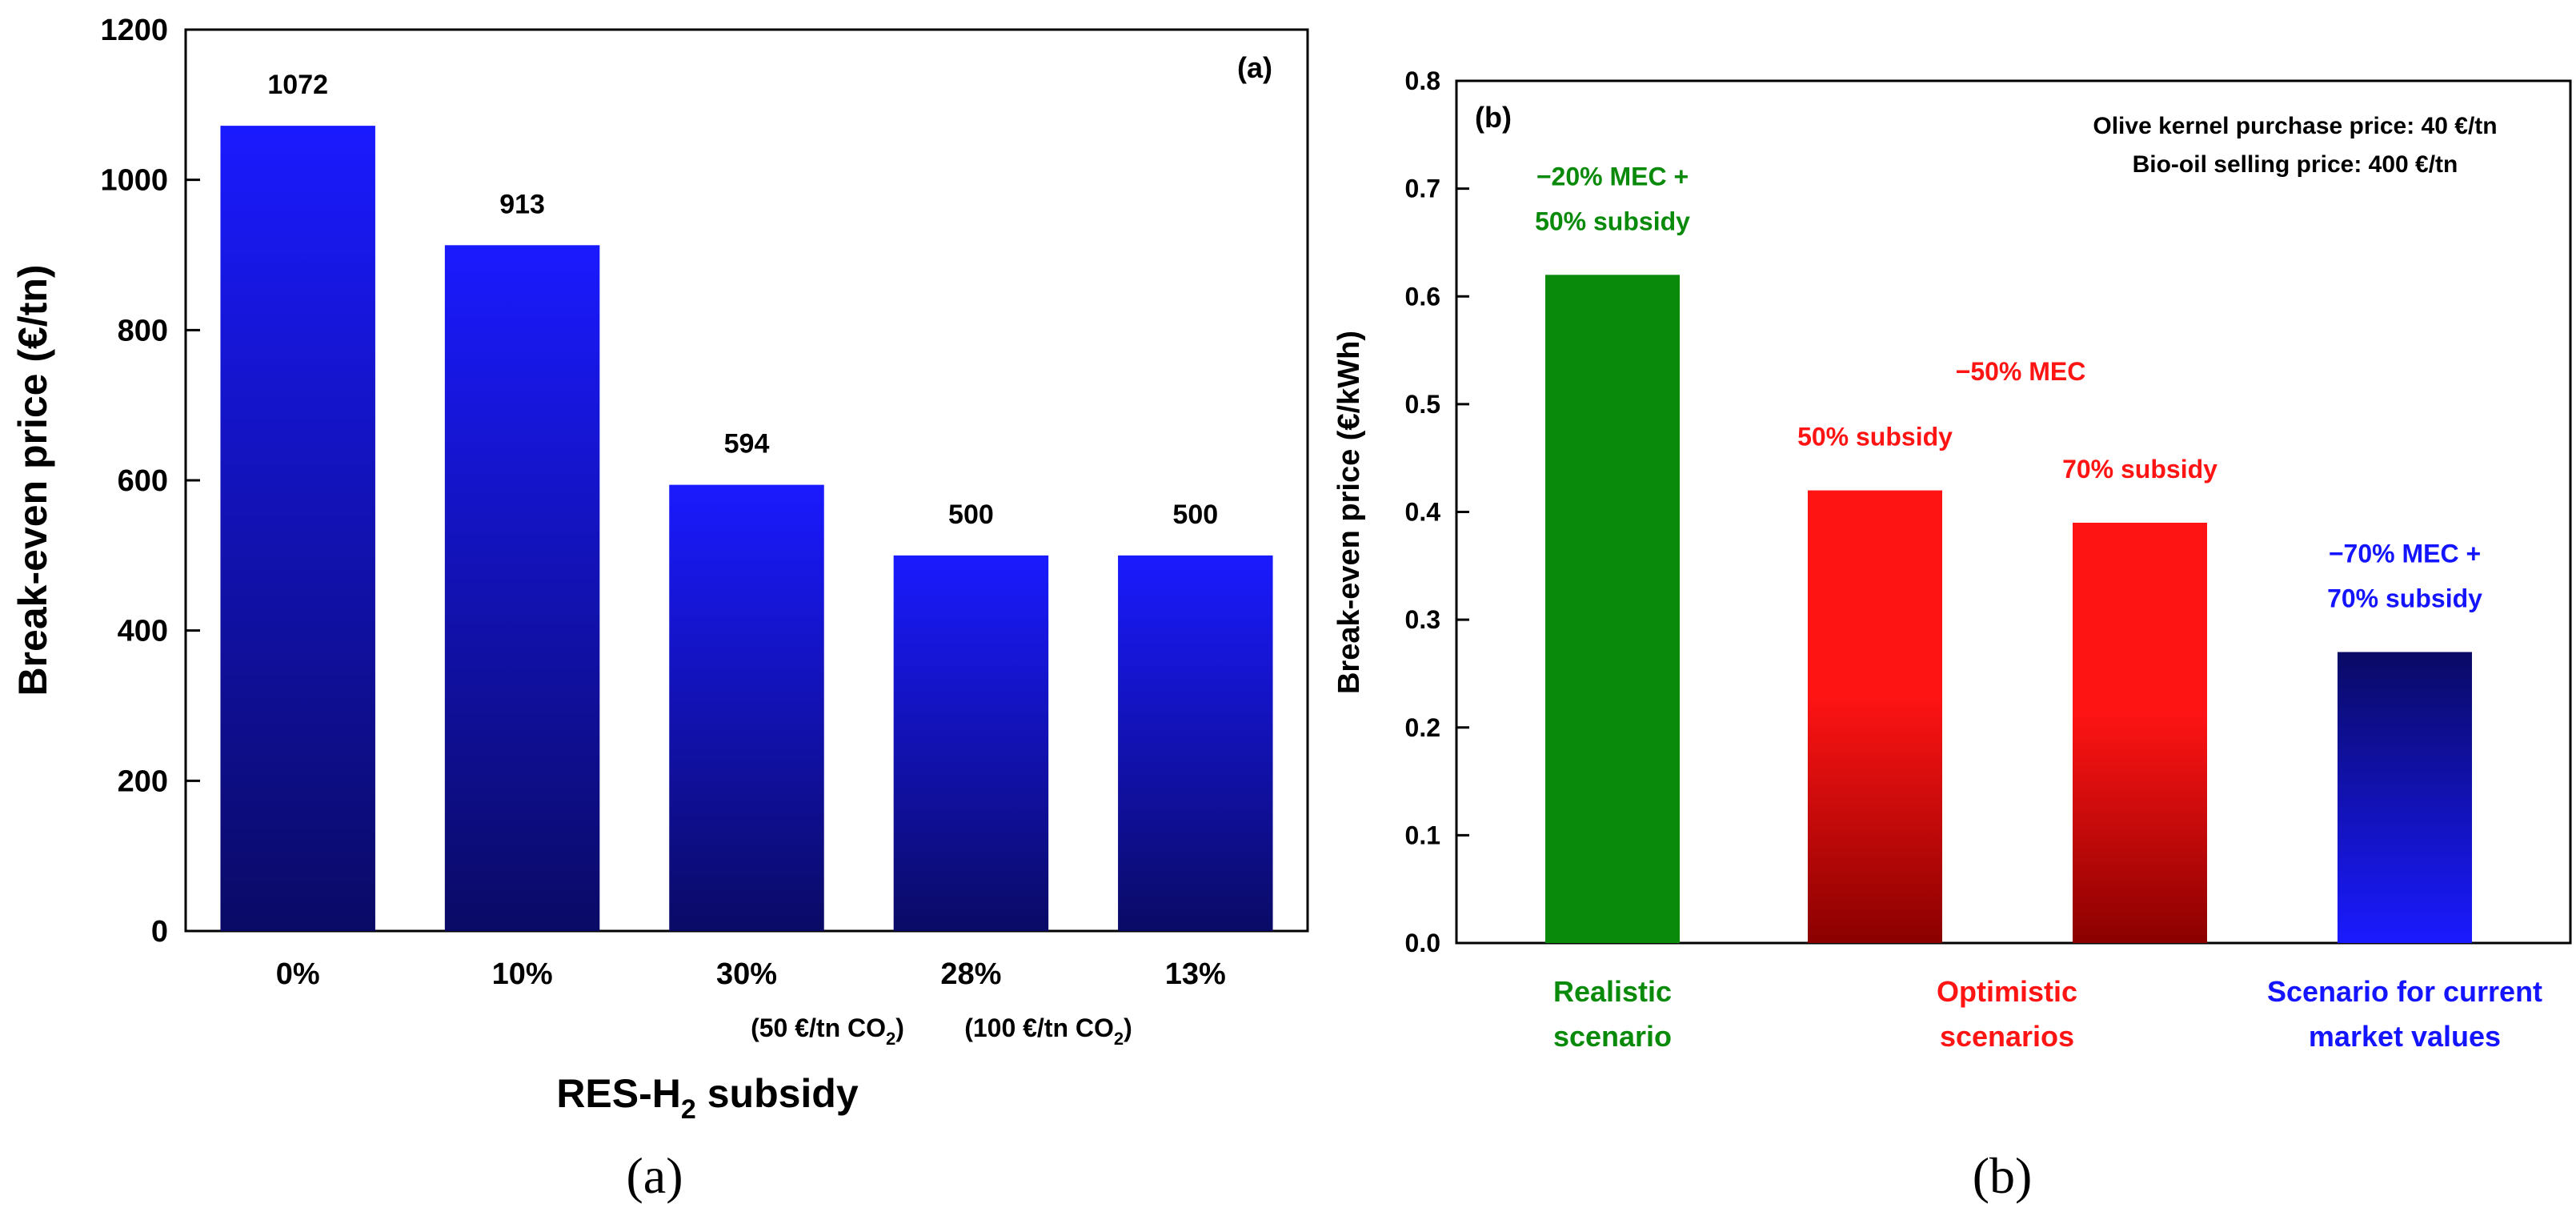 Image resolution: width=2576 pixels, height=1220 pixels. What do you see at coordinates (746, 974) in the screenshot?
I see `panel-a-x-tick-label: 30%` at bounding box center [746, 974].